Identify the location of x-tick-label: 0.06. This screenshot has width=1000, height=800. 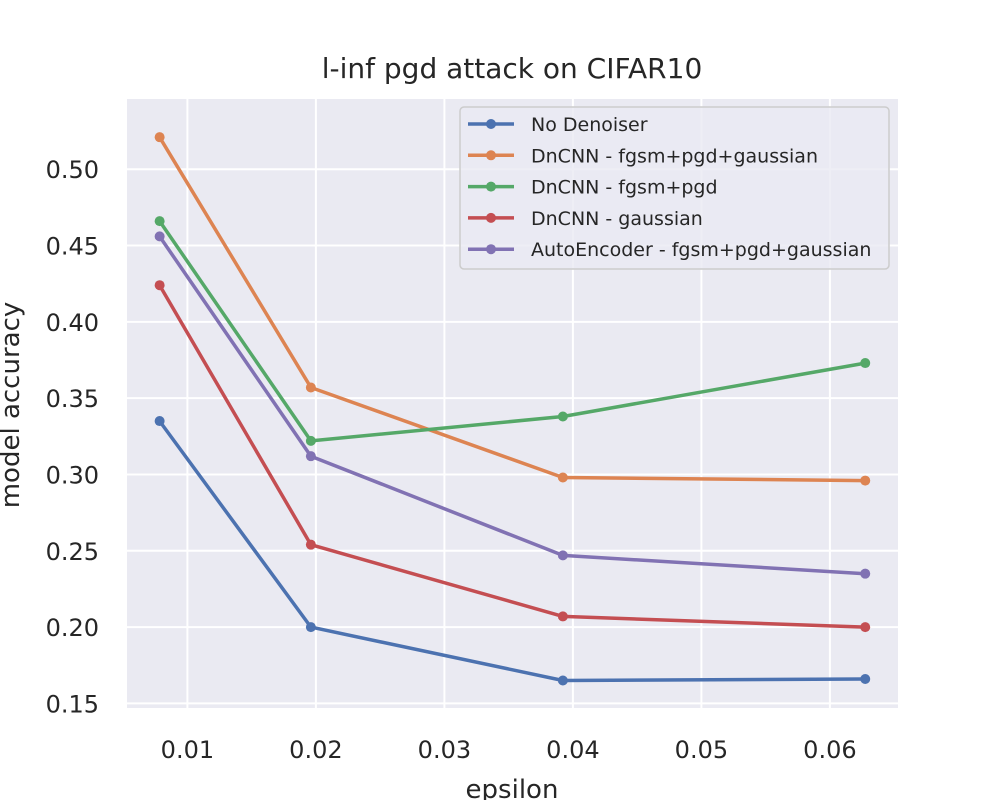
(829, 750).